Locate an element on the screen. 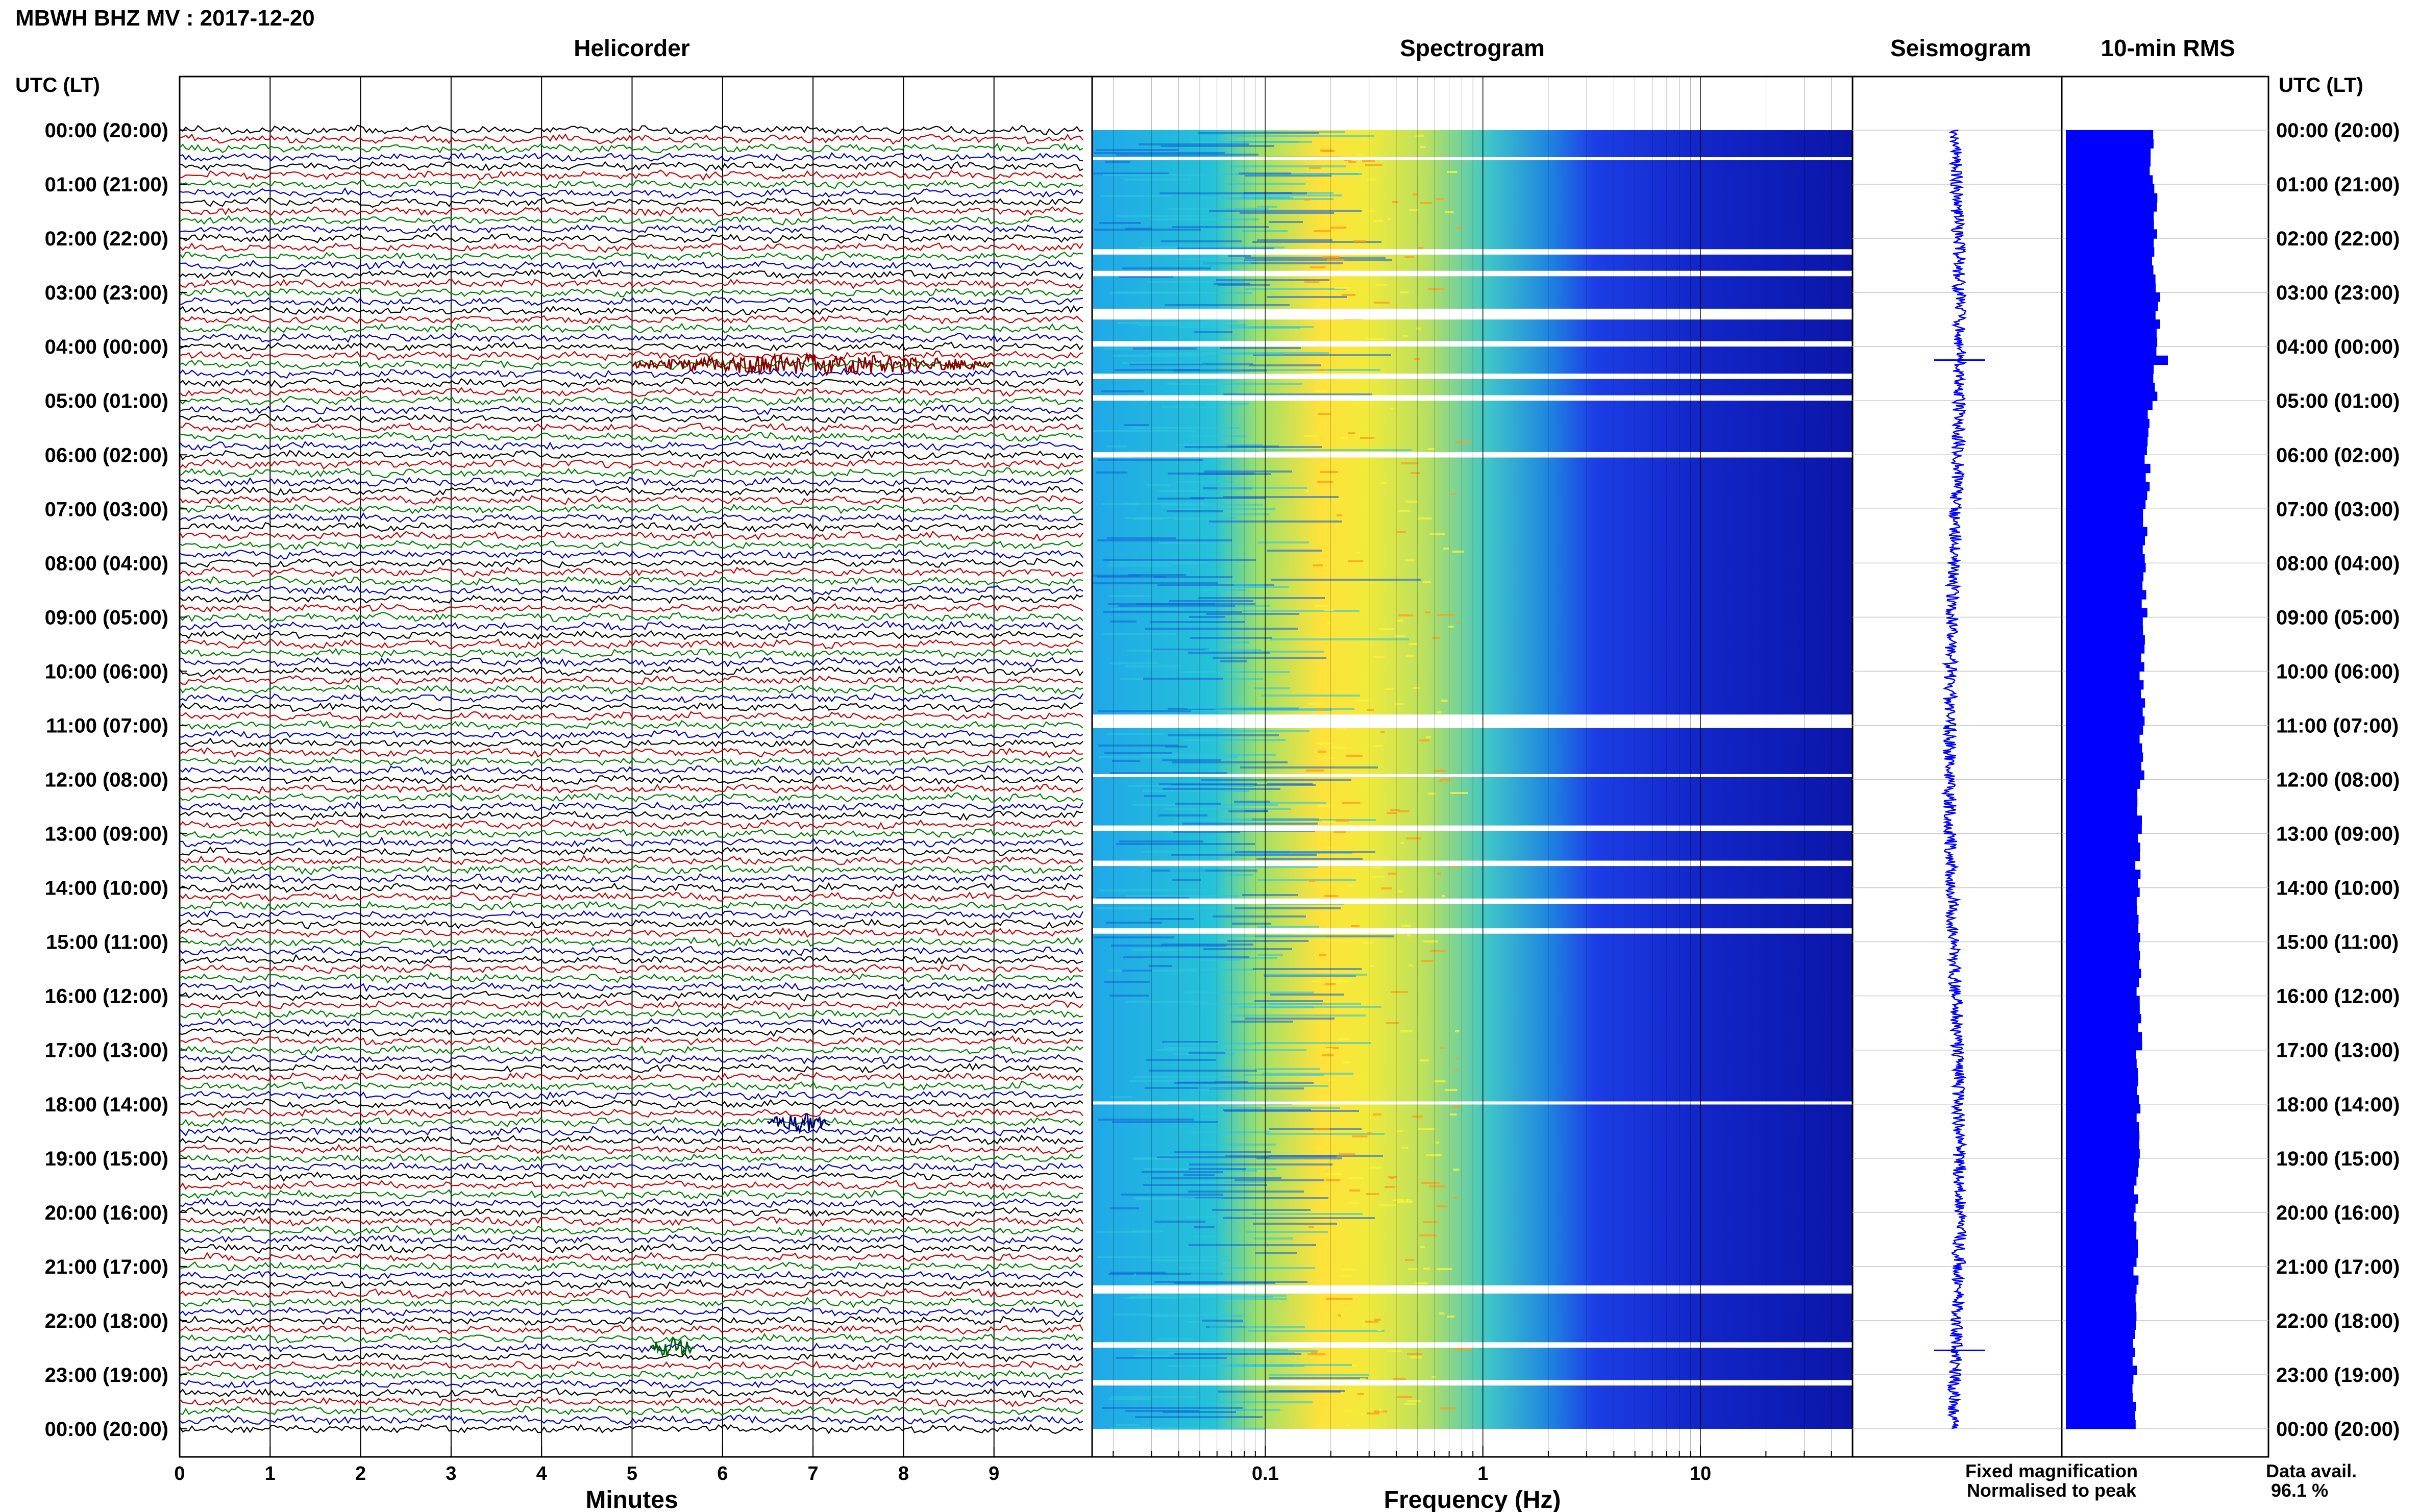 The image size is (2419, 1512). time-label-right: 06:00 (02:00) is located at coordinates (2338, 455).